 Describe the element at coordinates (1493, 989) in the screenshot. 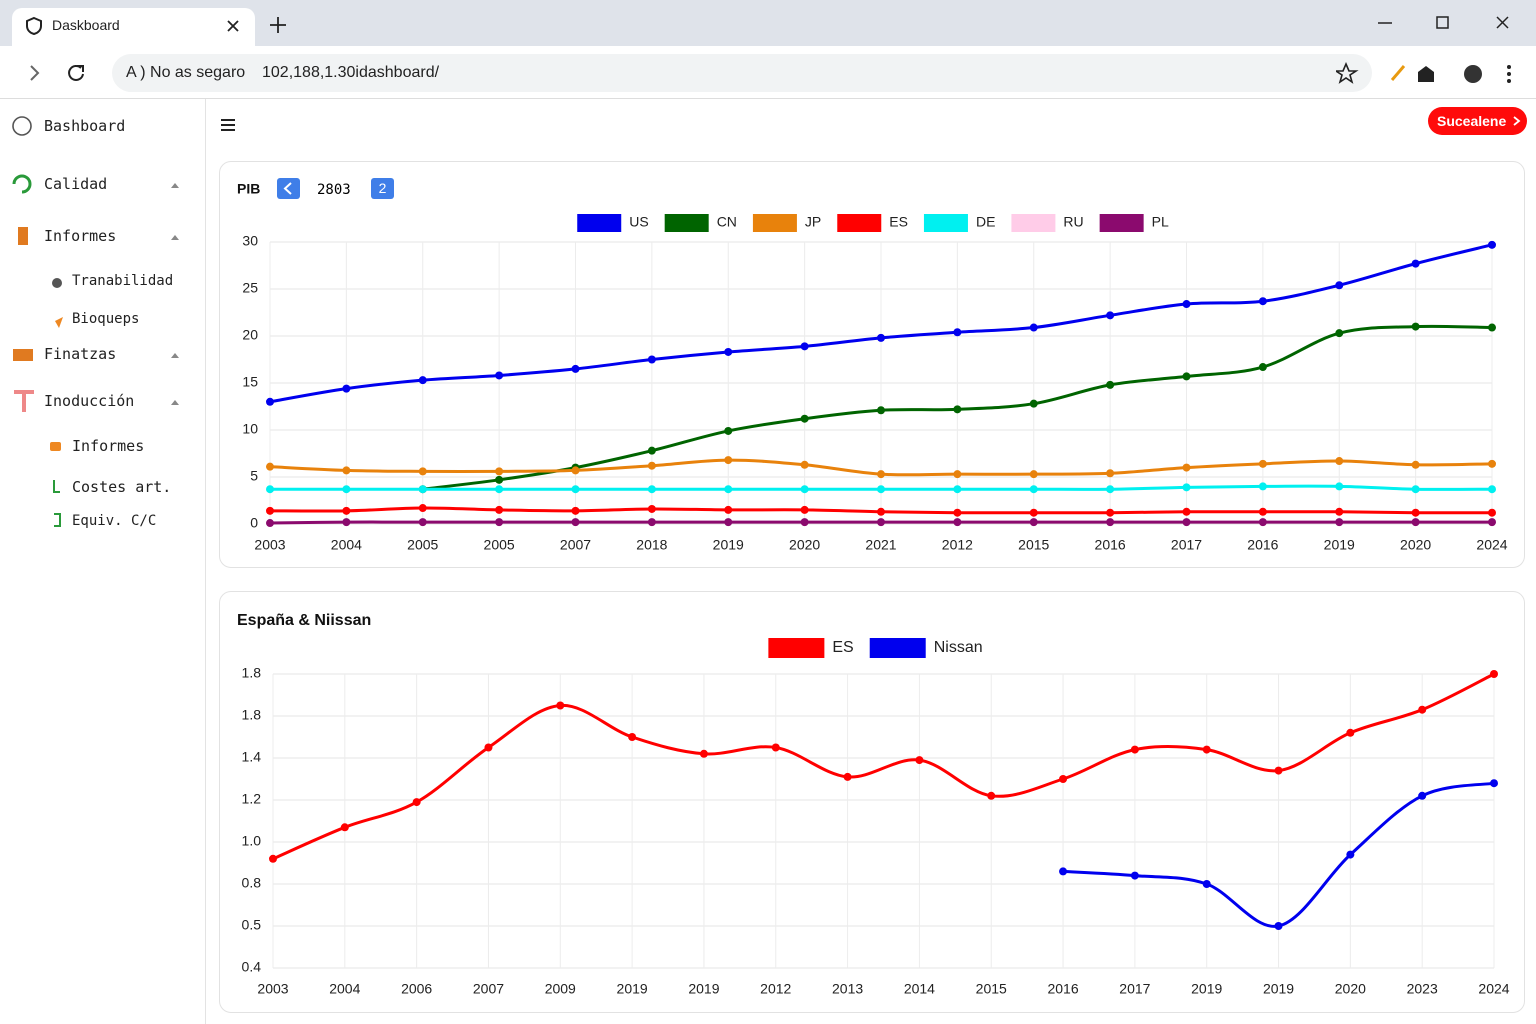

I see `x-tick-label: 2024` at that location.